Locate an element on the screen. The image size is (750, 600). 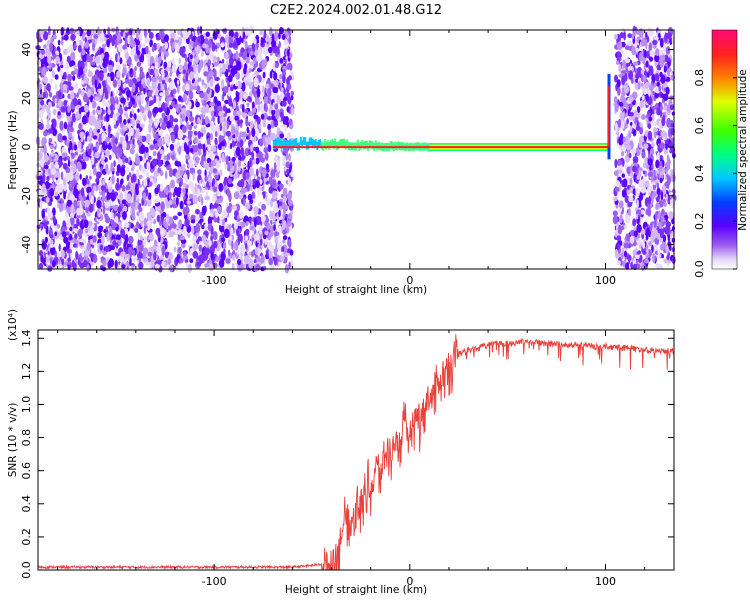
y-tick-label: -20 is located at coordinates (26, 196).